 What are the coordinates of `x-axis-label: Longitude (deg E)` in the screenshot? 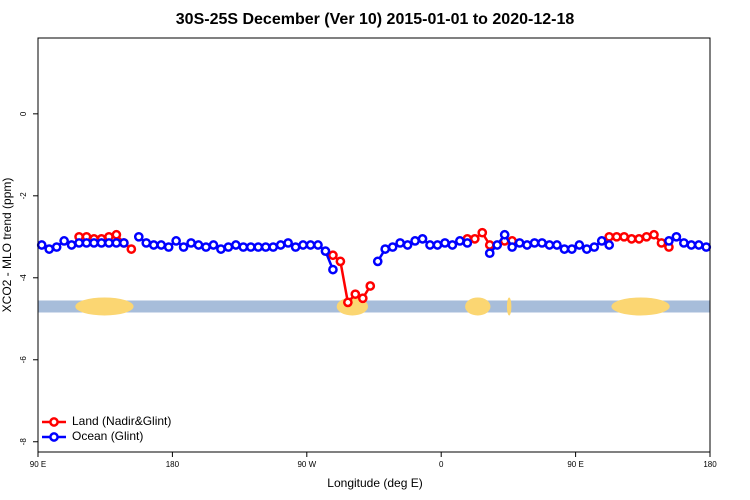 It's located at (374, 483).